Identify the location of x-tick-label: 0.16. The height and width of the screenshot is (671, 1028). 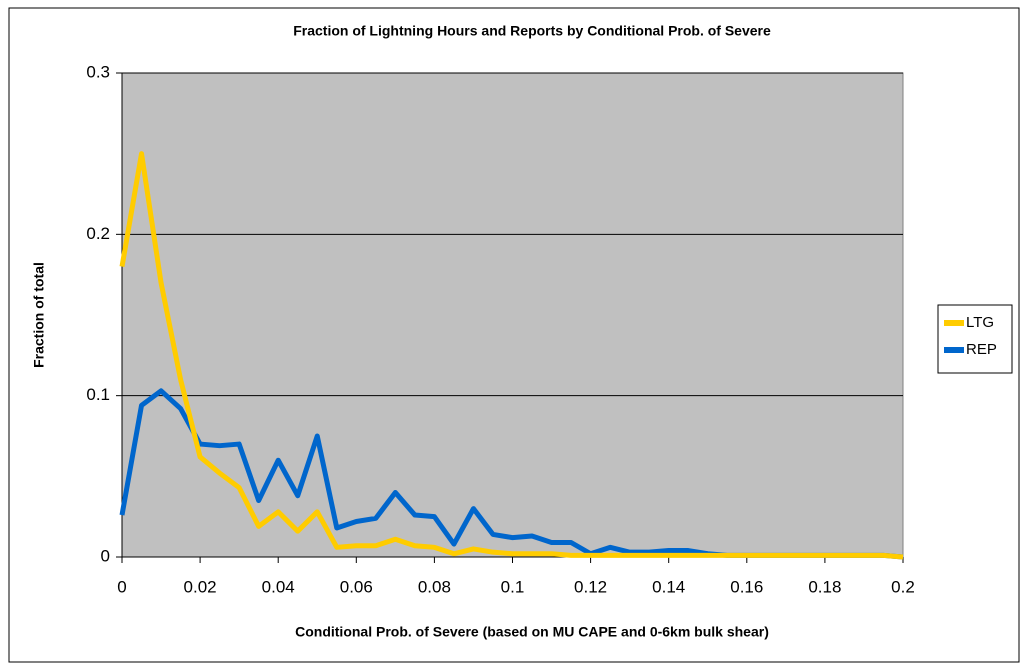
(746, 586).